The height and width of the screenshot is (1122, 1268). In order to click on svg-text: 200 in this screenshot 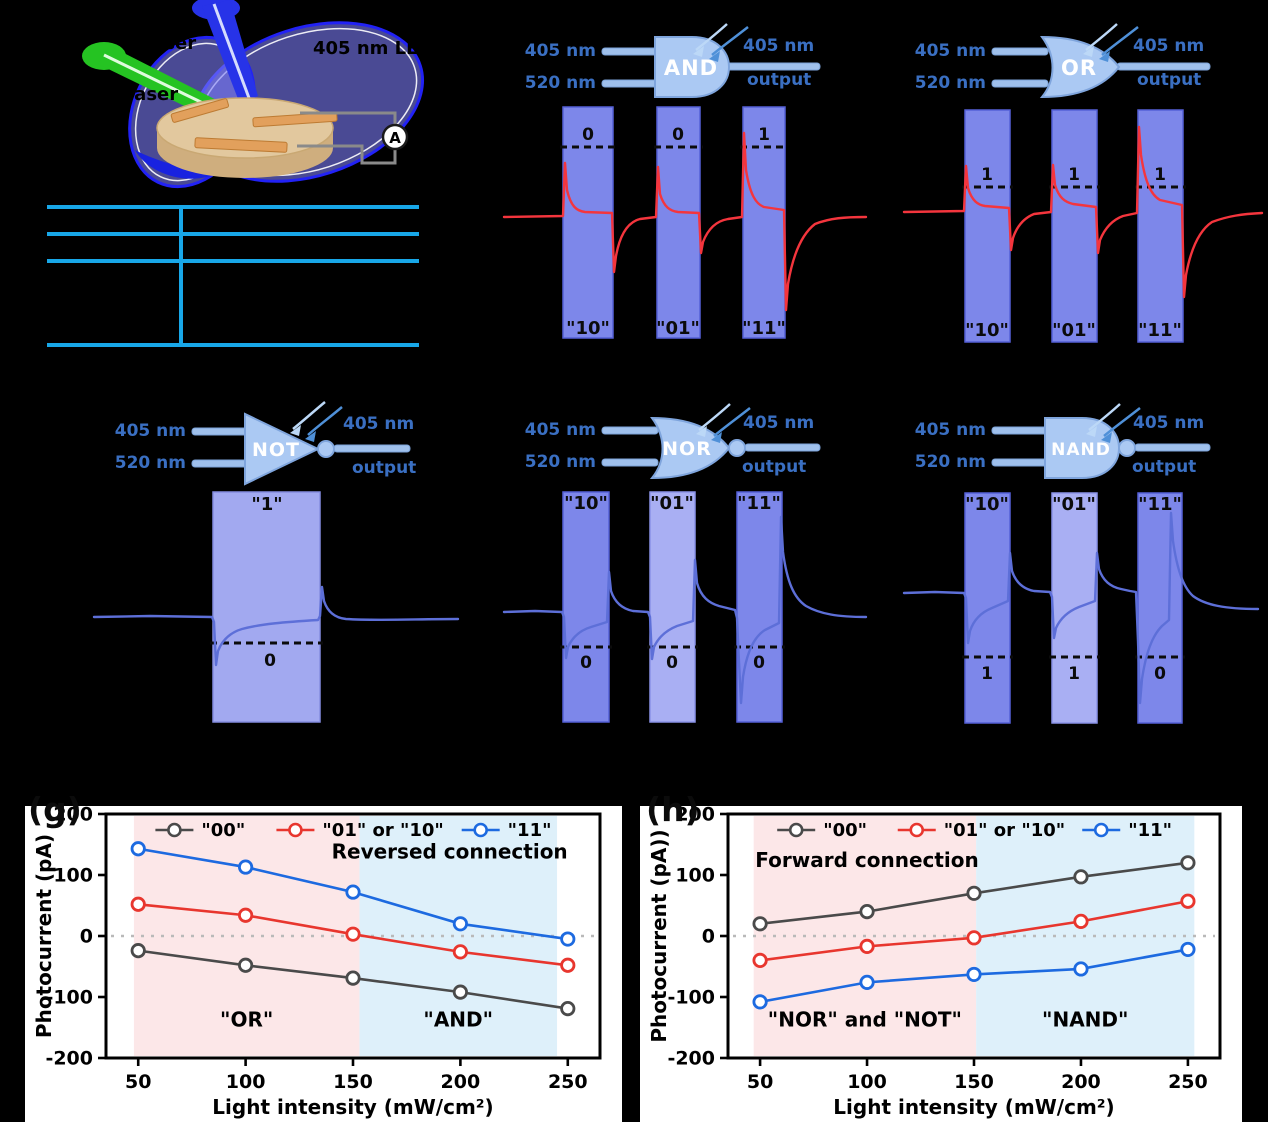, I will do `click(1081, 1082)`.